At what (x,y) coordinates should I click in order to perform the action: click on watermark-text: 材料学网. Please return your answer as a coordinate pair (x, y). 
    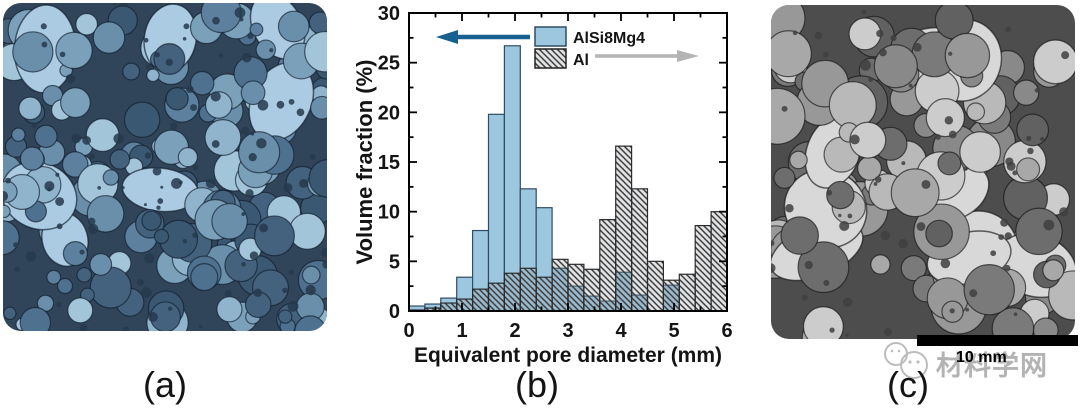
    Looking at the image, I should click on (992, 366).